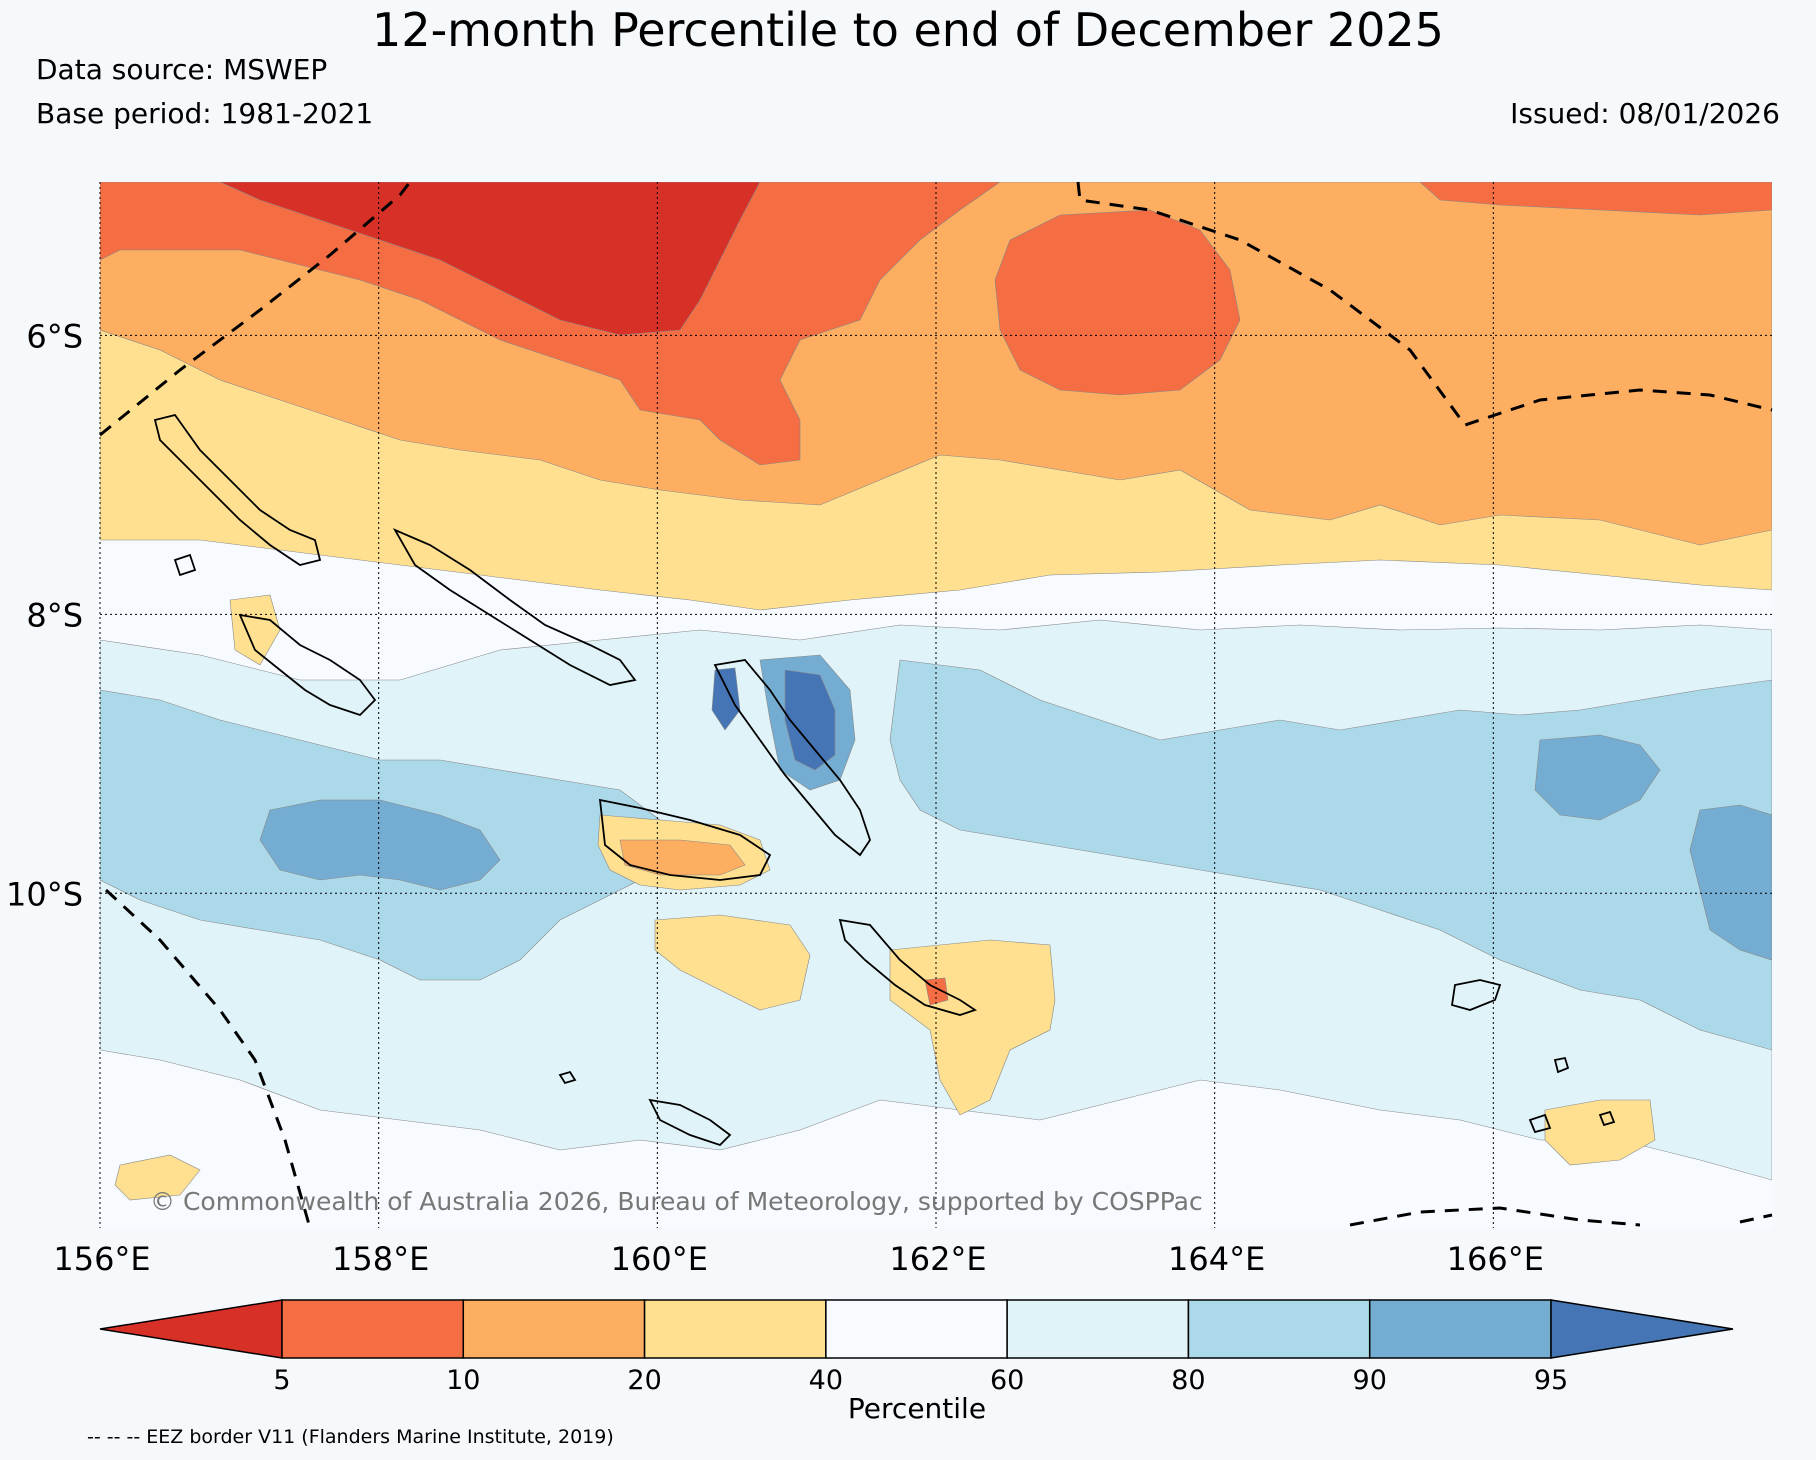 The image size is (1816, 1460). Describe the element at coordinates (917, 1408) in the screenshot. I see `colorbar-label: Percentile` at that location.